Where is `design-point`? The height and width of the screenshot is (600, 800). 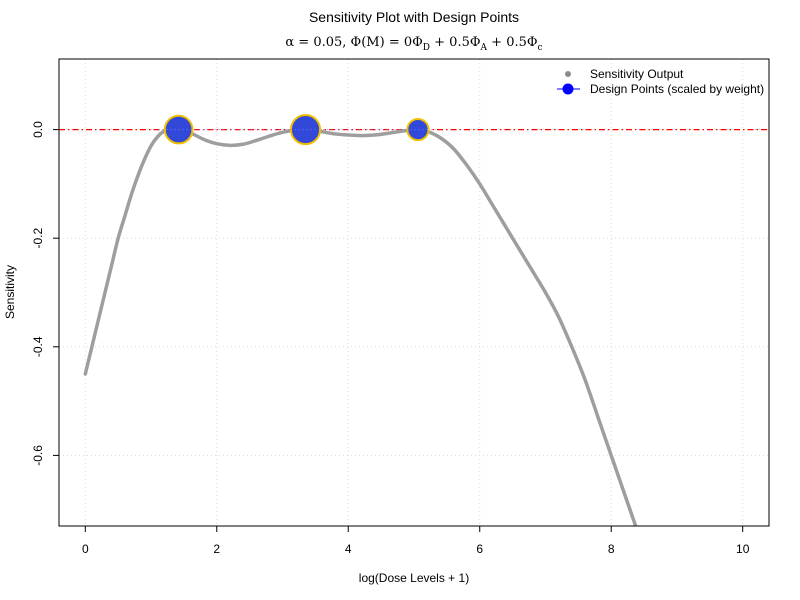 design-point is located at coordinates (418, 129).